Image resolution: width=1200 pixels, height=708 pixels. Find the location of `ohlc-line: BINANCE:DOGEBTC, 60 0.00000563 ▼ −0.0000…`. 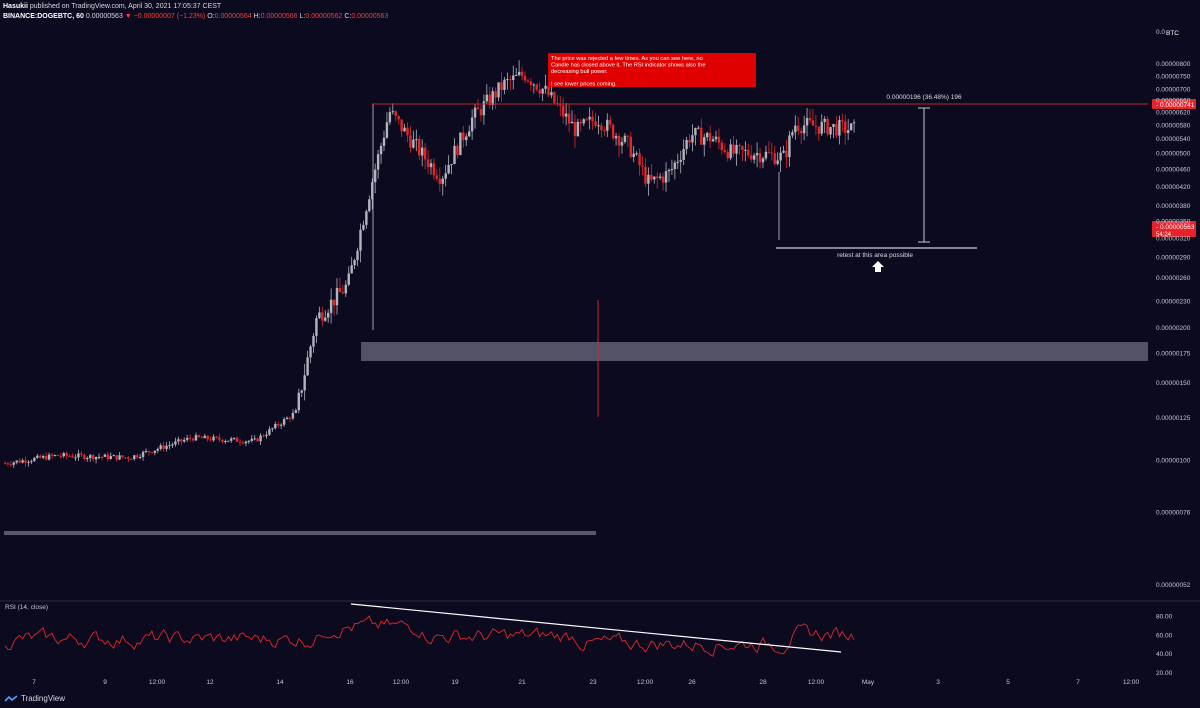

ohlc-line: BINANCE:DOGEBTC, 60 0.00000563 ▼ −0.0000… is located at coordinates (195, 16).